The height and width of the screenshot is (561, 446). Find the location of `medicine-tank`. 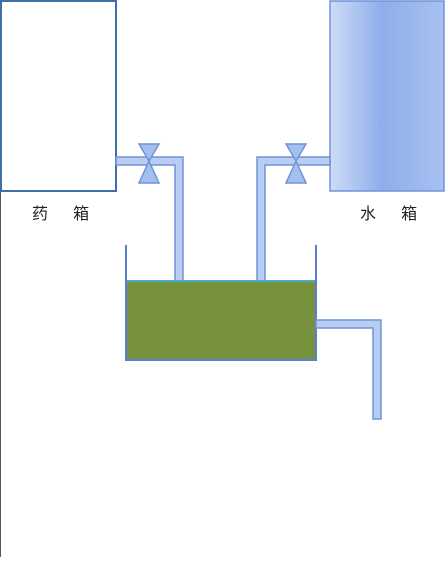

medicine-tank is located at coordinates (58, 96).